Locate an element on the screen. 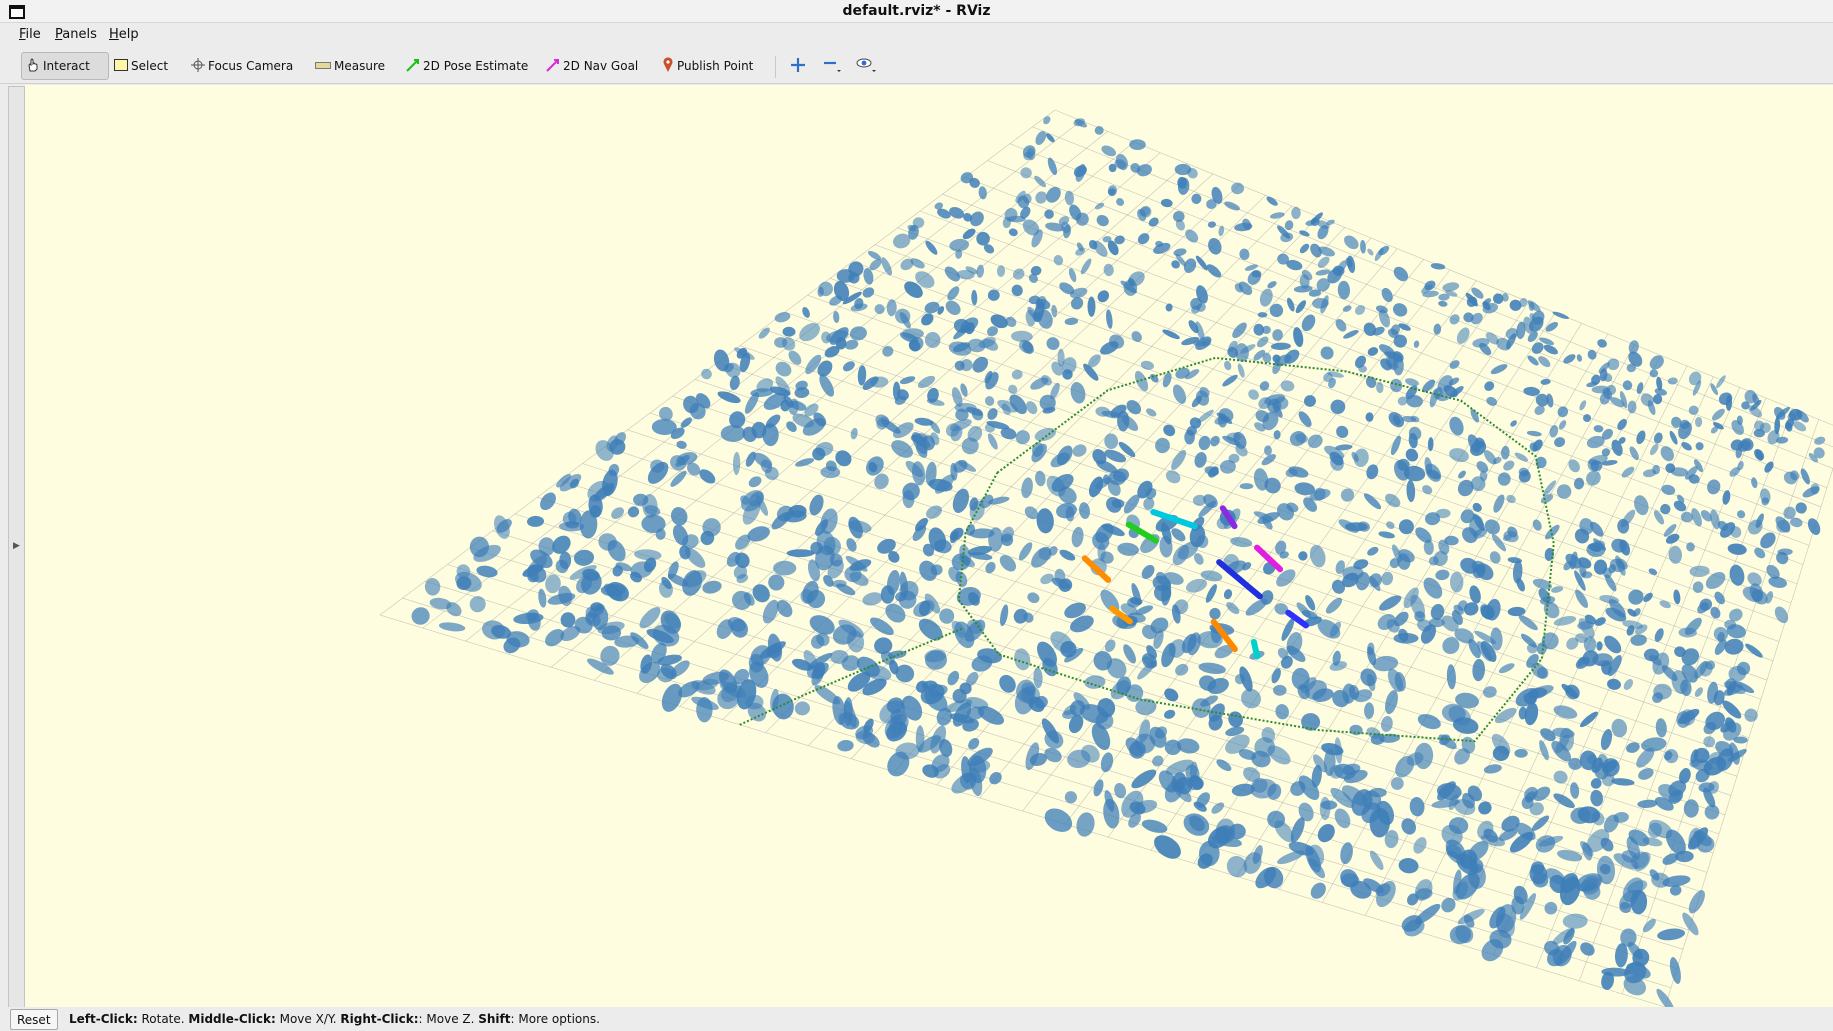 This screenshot has width=1833, height=1031. add-tool-button is located at coordinates (798, 66).